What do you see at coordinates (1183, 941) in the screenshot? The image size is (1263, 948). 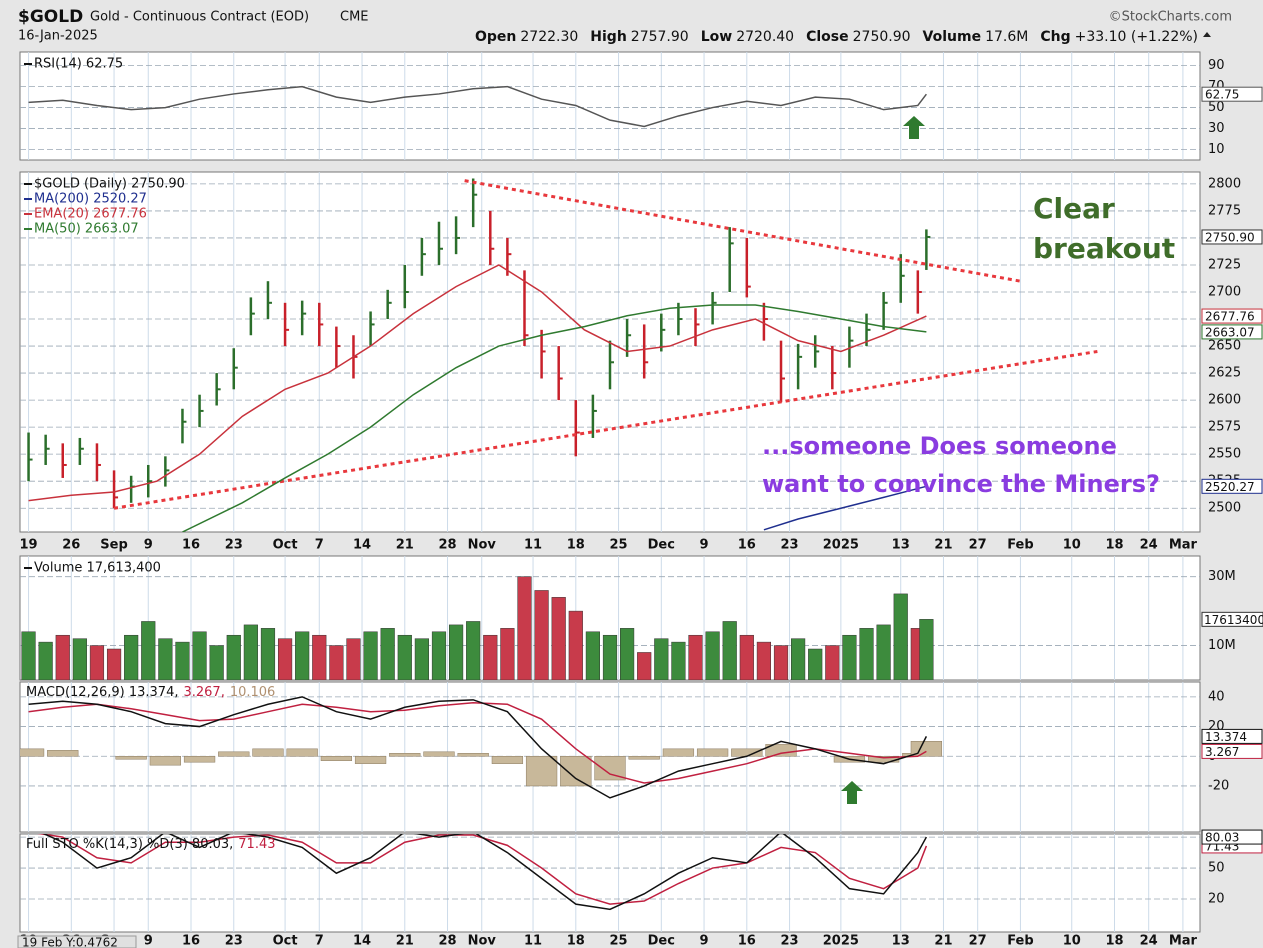 I see `x-tick-label: Mar` at bounding box center [1183, 941].